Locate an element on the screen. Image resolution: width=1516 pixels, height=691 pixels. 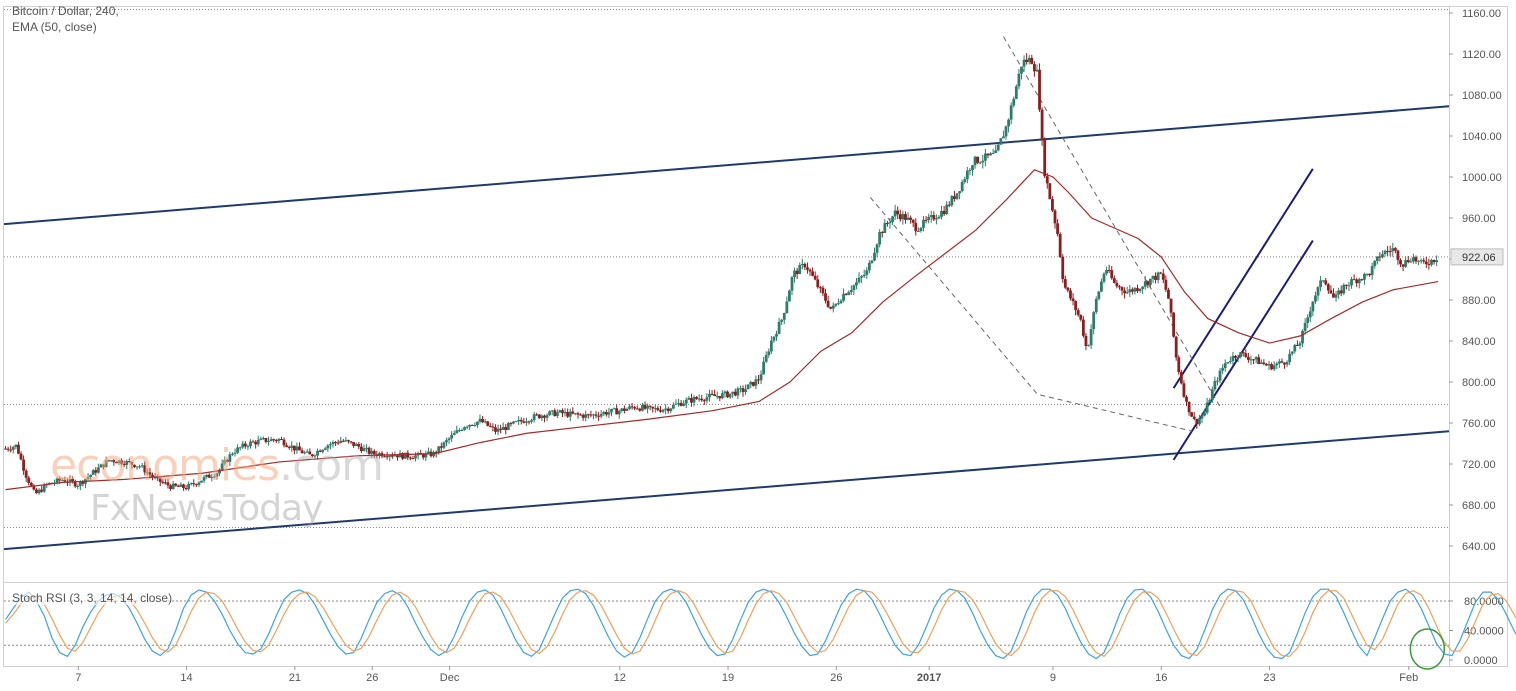
stoch-rsi-series is located at coordinates (760, 629).